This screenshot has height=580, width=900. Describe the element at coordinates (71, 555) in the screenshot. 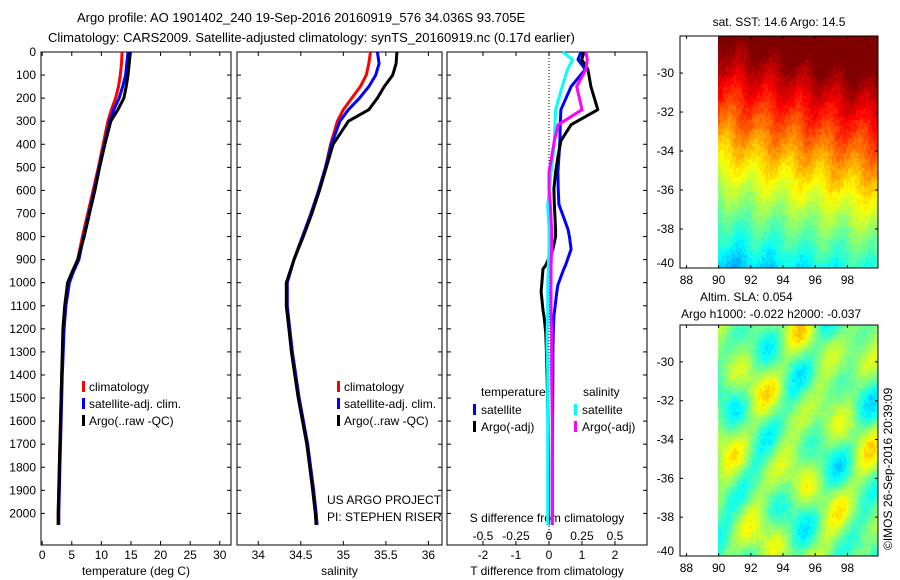

I see `x-tick-label: 5` at that location.